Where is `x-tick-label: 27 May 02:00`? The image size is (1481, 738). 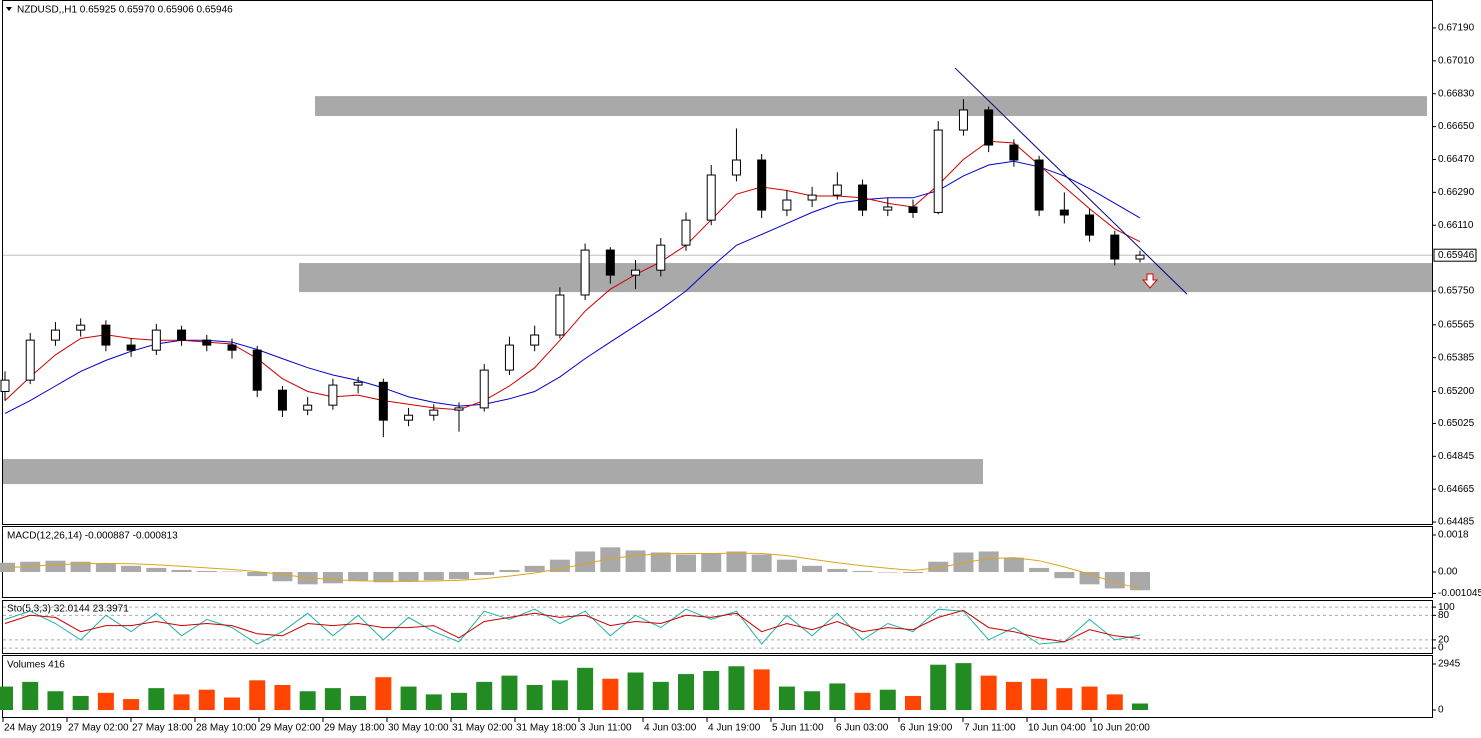 x-tick-label: 27 May 02:00 is located at coordinates (98, 728).